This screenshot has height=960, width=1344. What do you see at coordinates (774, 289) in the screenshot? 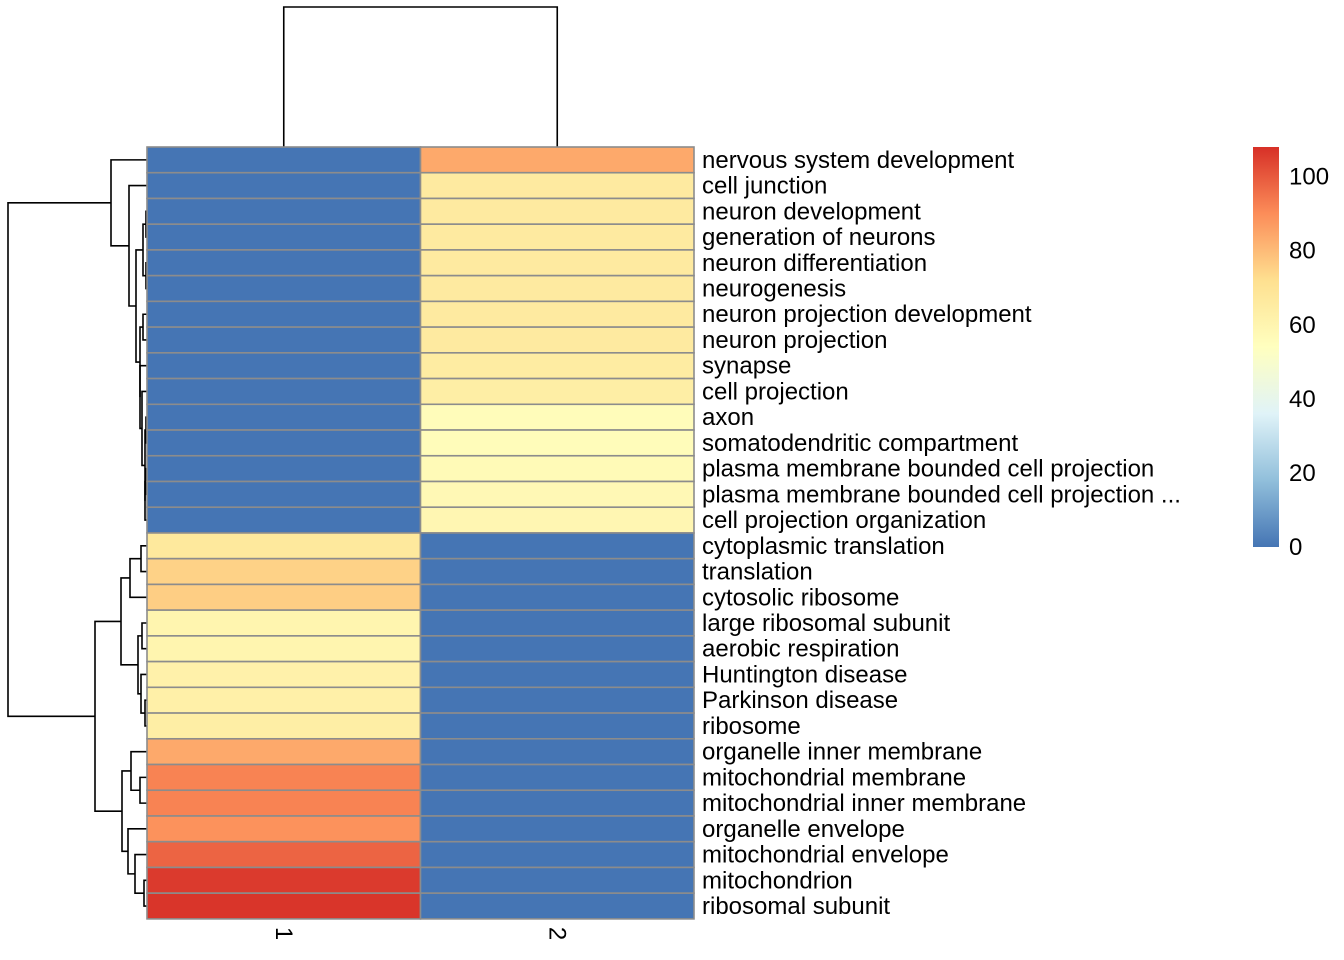
I see `row-label: neurogenesis` at bounding box center [774, 289].